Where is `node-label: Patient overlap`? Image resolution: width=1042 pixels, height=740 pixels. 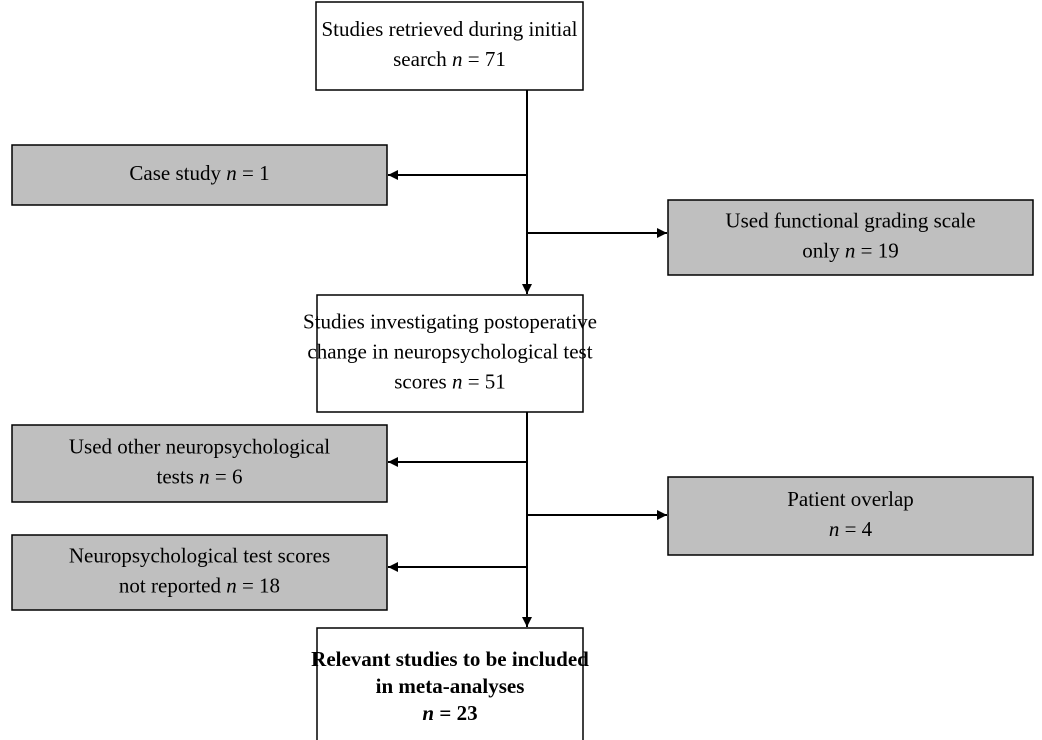 node-label: Patient overlap is located at coordinates (850, 499).